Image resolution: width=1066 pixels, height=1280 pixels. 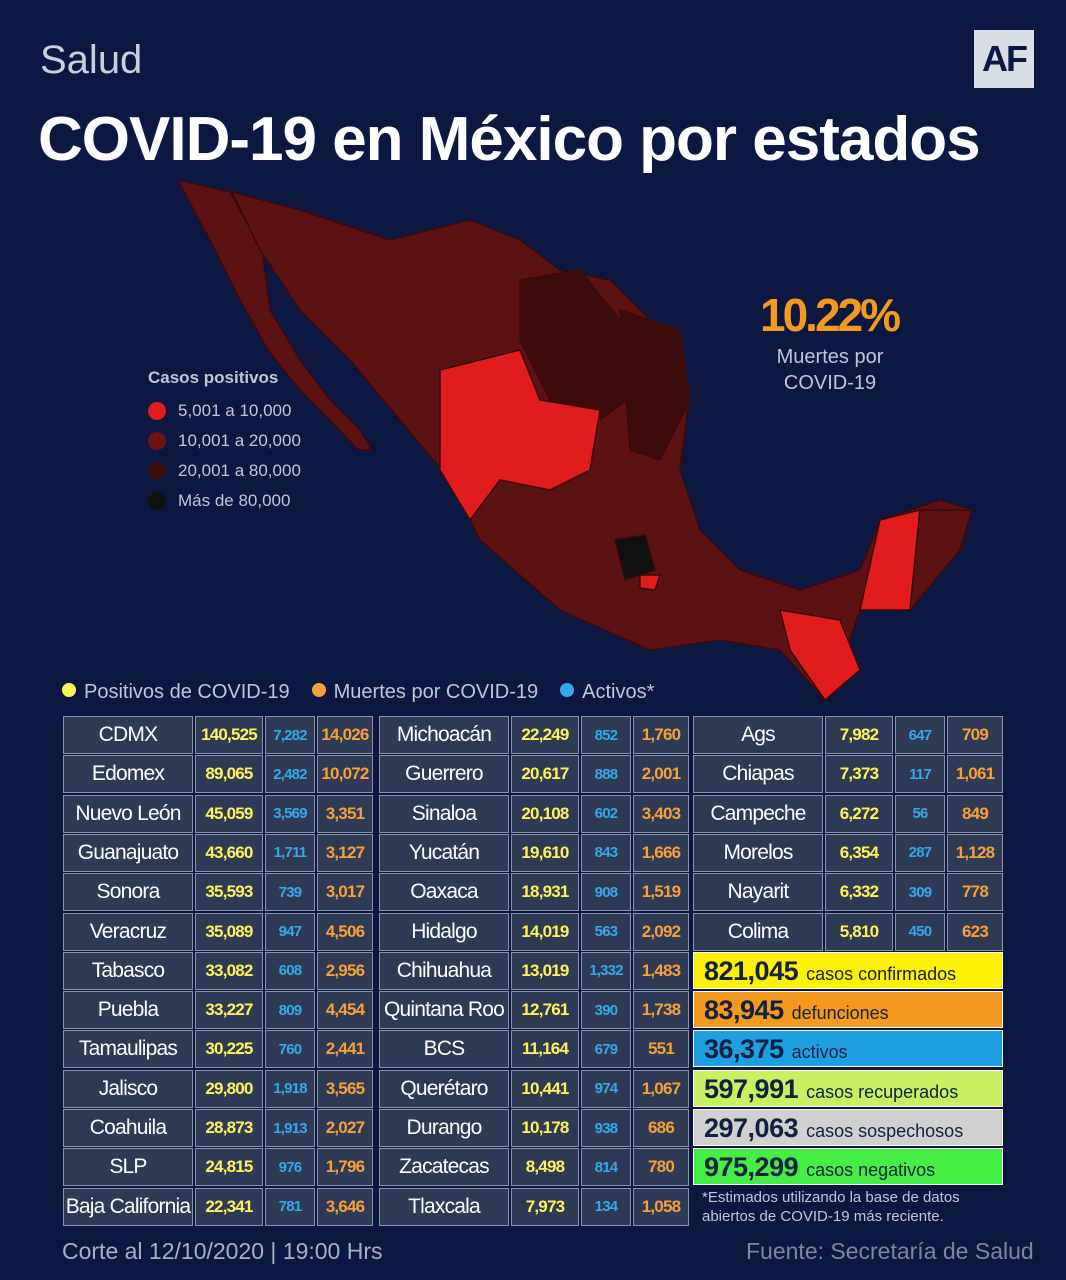 What do you see at coordinates (444, 1049) in the screenshot?
I see `state-name: BCS` at bounding box center [444, 1049].